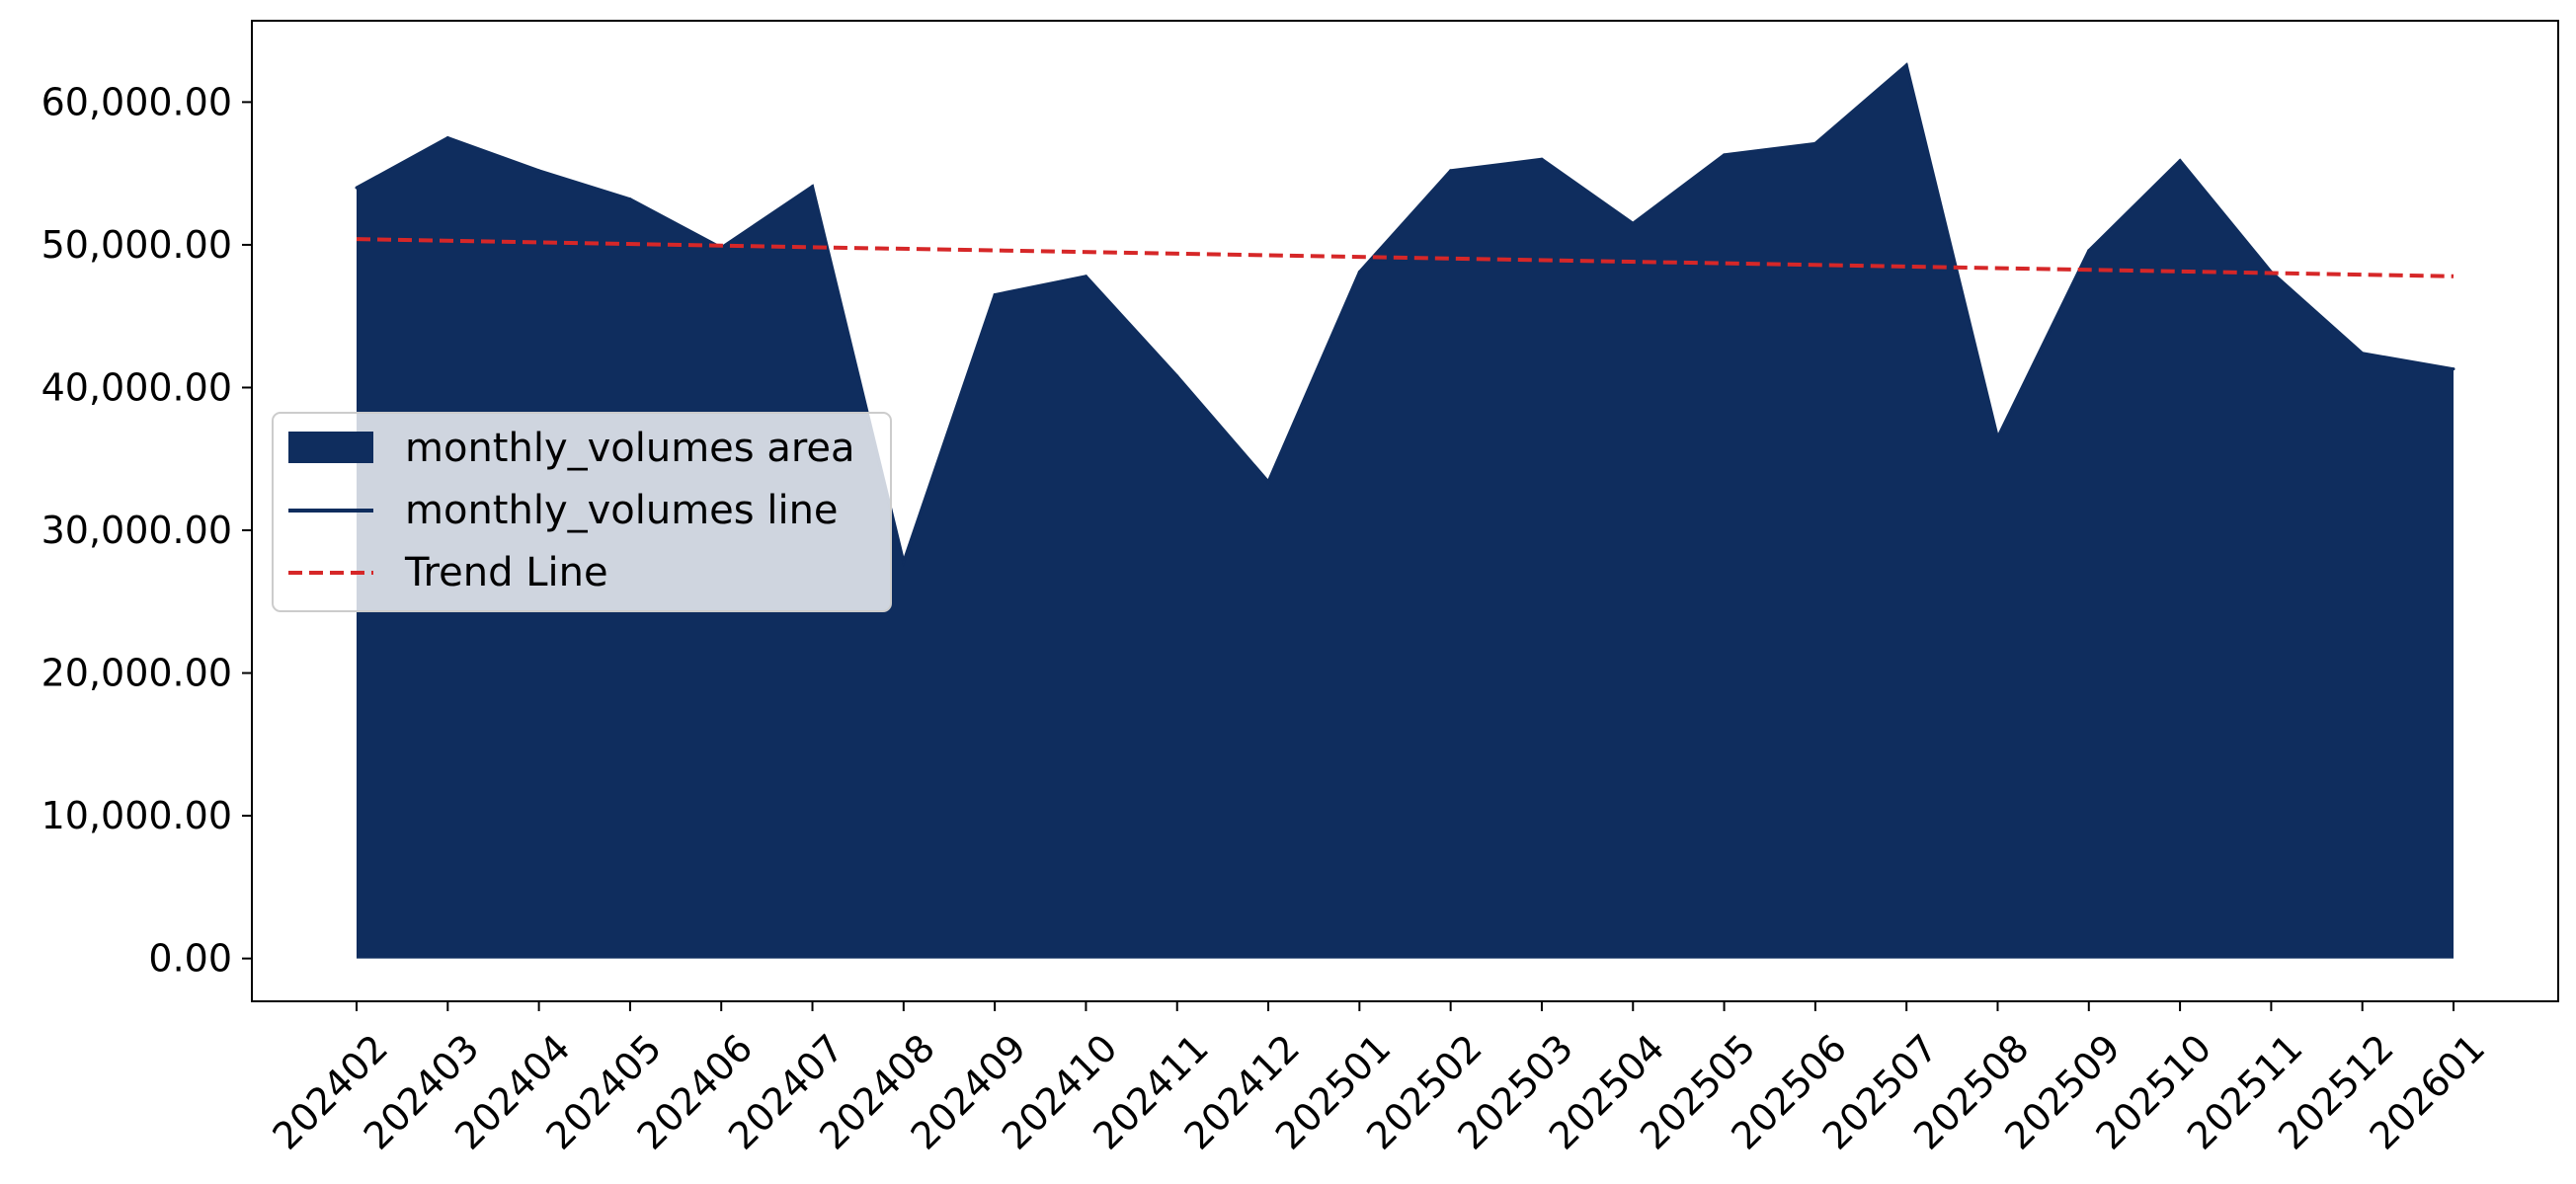 Image resolution: width=2576 pixels, height=1184 pixels. What do you see at coordinates (630, 448) in the screenshot?
I see `legend-label-area: monthly_volumes area` at bounding box center [630, 448].